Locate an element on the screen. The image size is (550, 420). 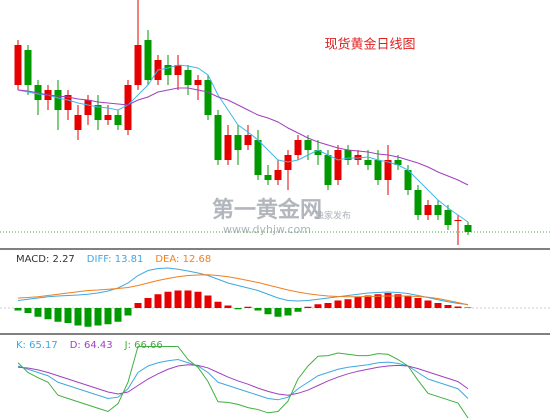
legend-label: J: 66.66 is located at coordinates (143, 345).